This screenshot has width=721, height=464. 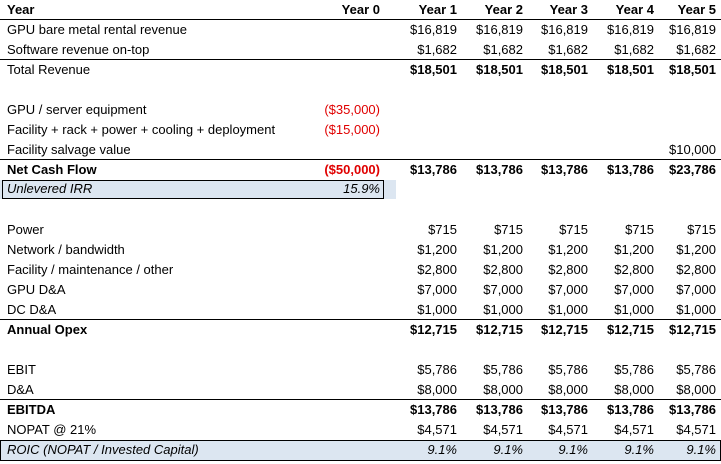 What do you see at coordinates (437, 309) in the screenshot?
I see `cell-year-1: $1,000` at bounding box center [437, 309].